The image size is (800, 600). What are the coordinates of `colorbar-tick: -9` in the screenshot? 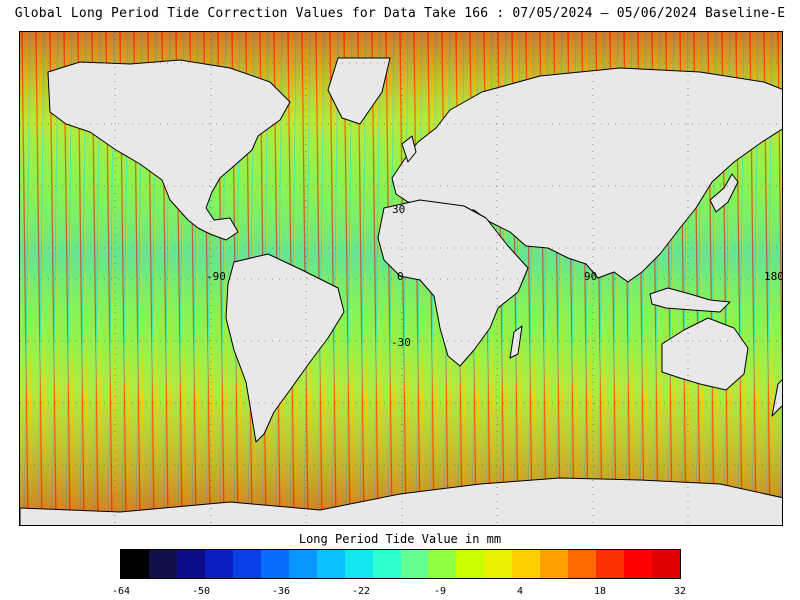 It's located at (440, 591).